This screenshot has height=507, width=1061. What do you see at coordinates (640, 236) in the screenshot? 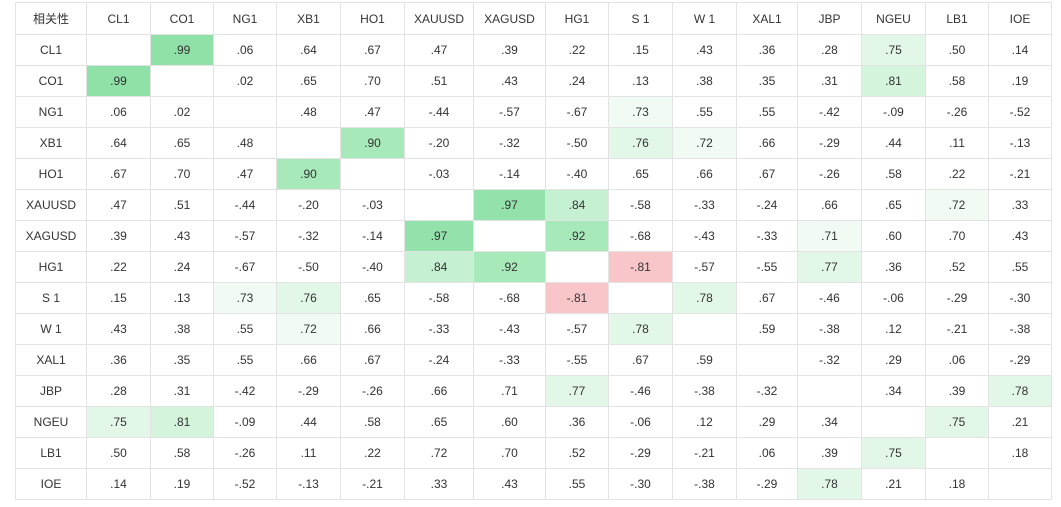
I see `correlation-cell: -.68` at bounding box center [640, 236].